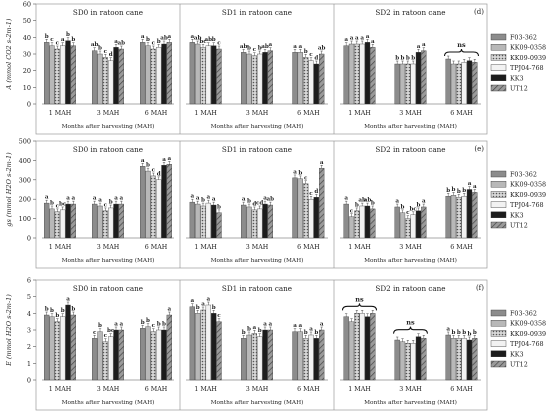 This screenshot has height=414, width=550. I want to click on panel-title: SD2 in ratoon cane, so click(410, 12).